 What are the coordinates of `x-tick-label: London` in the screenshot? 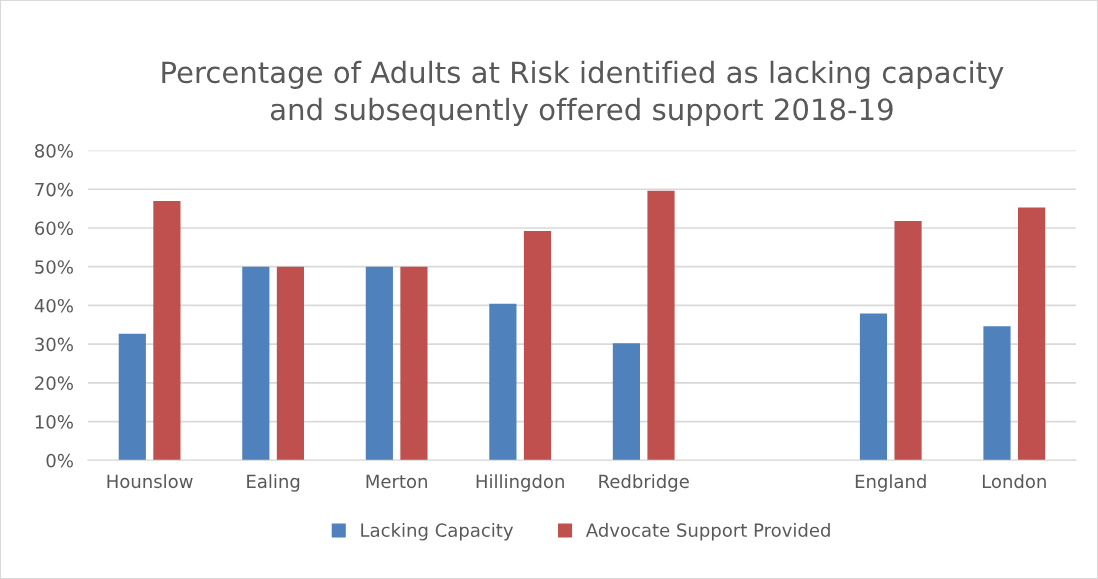 It's located at (1014, 481).